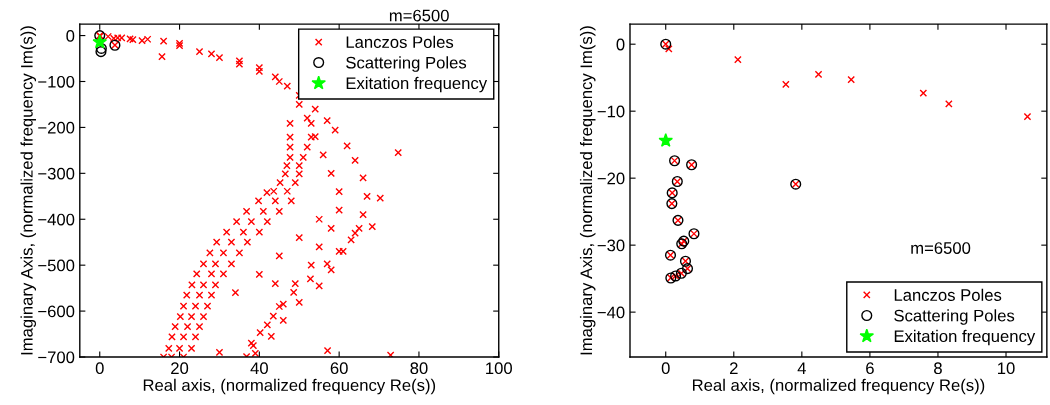  What do you see at coordinates (56, 357) in the screenshot?
I see `y-tick-label: −700` at bounding box center [56, 357].